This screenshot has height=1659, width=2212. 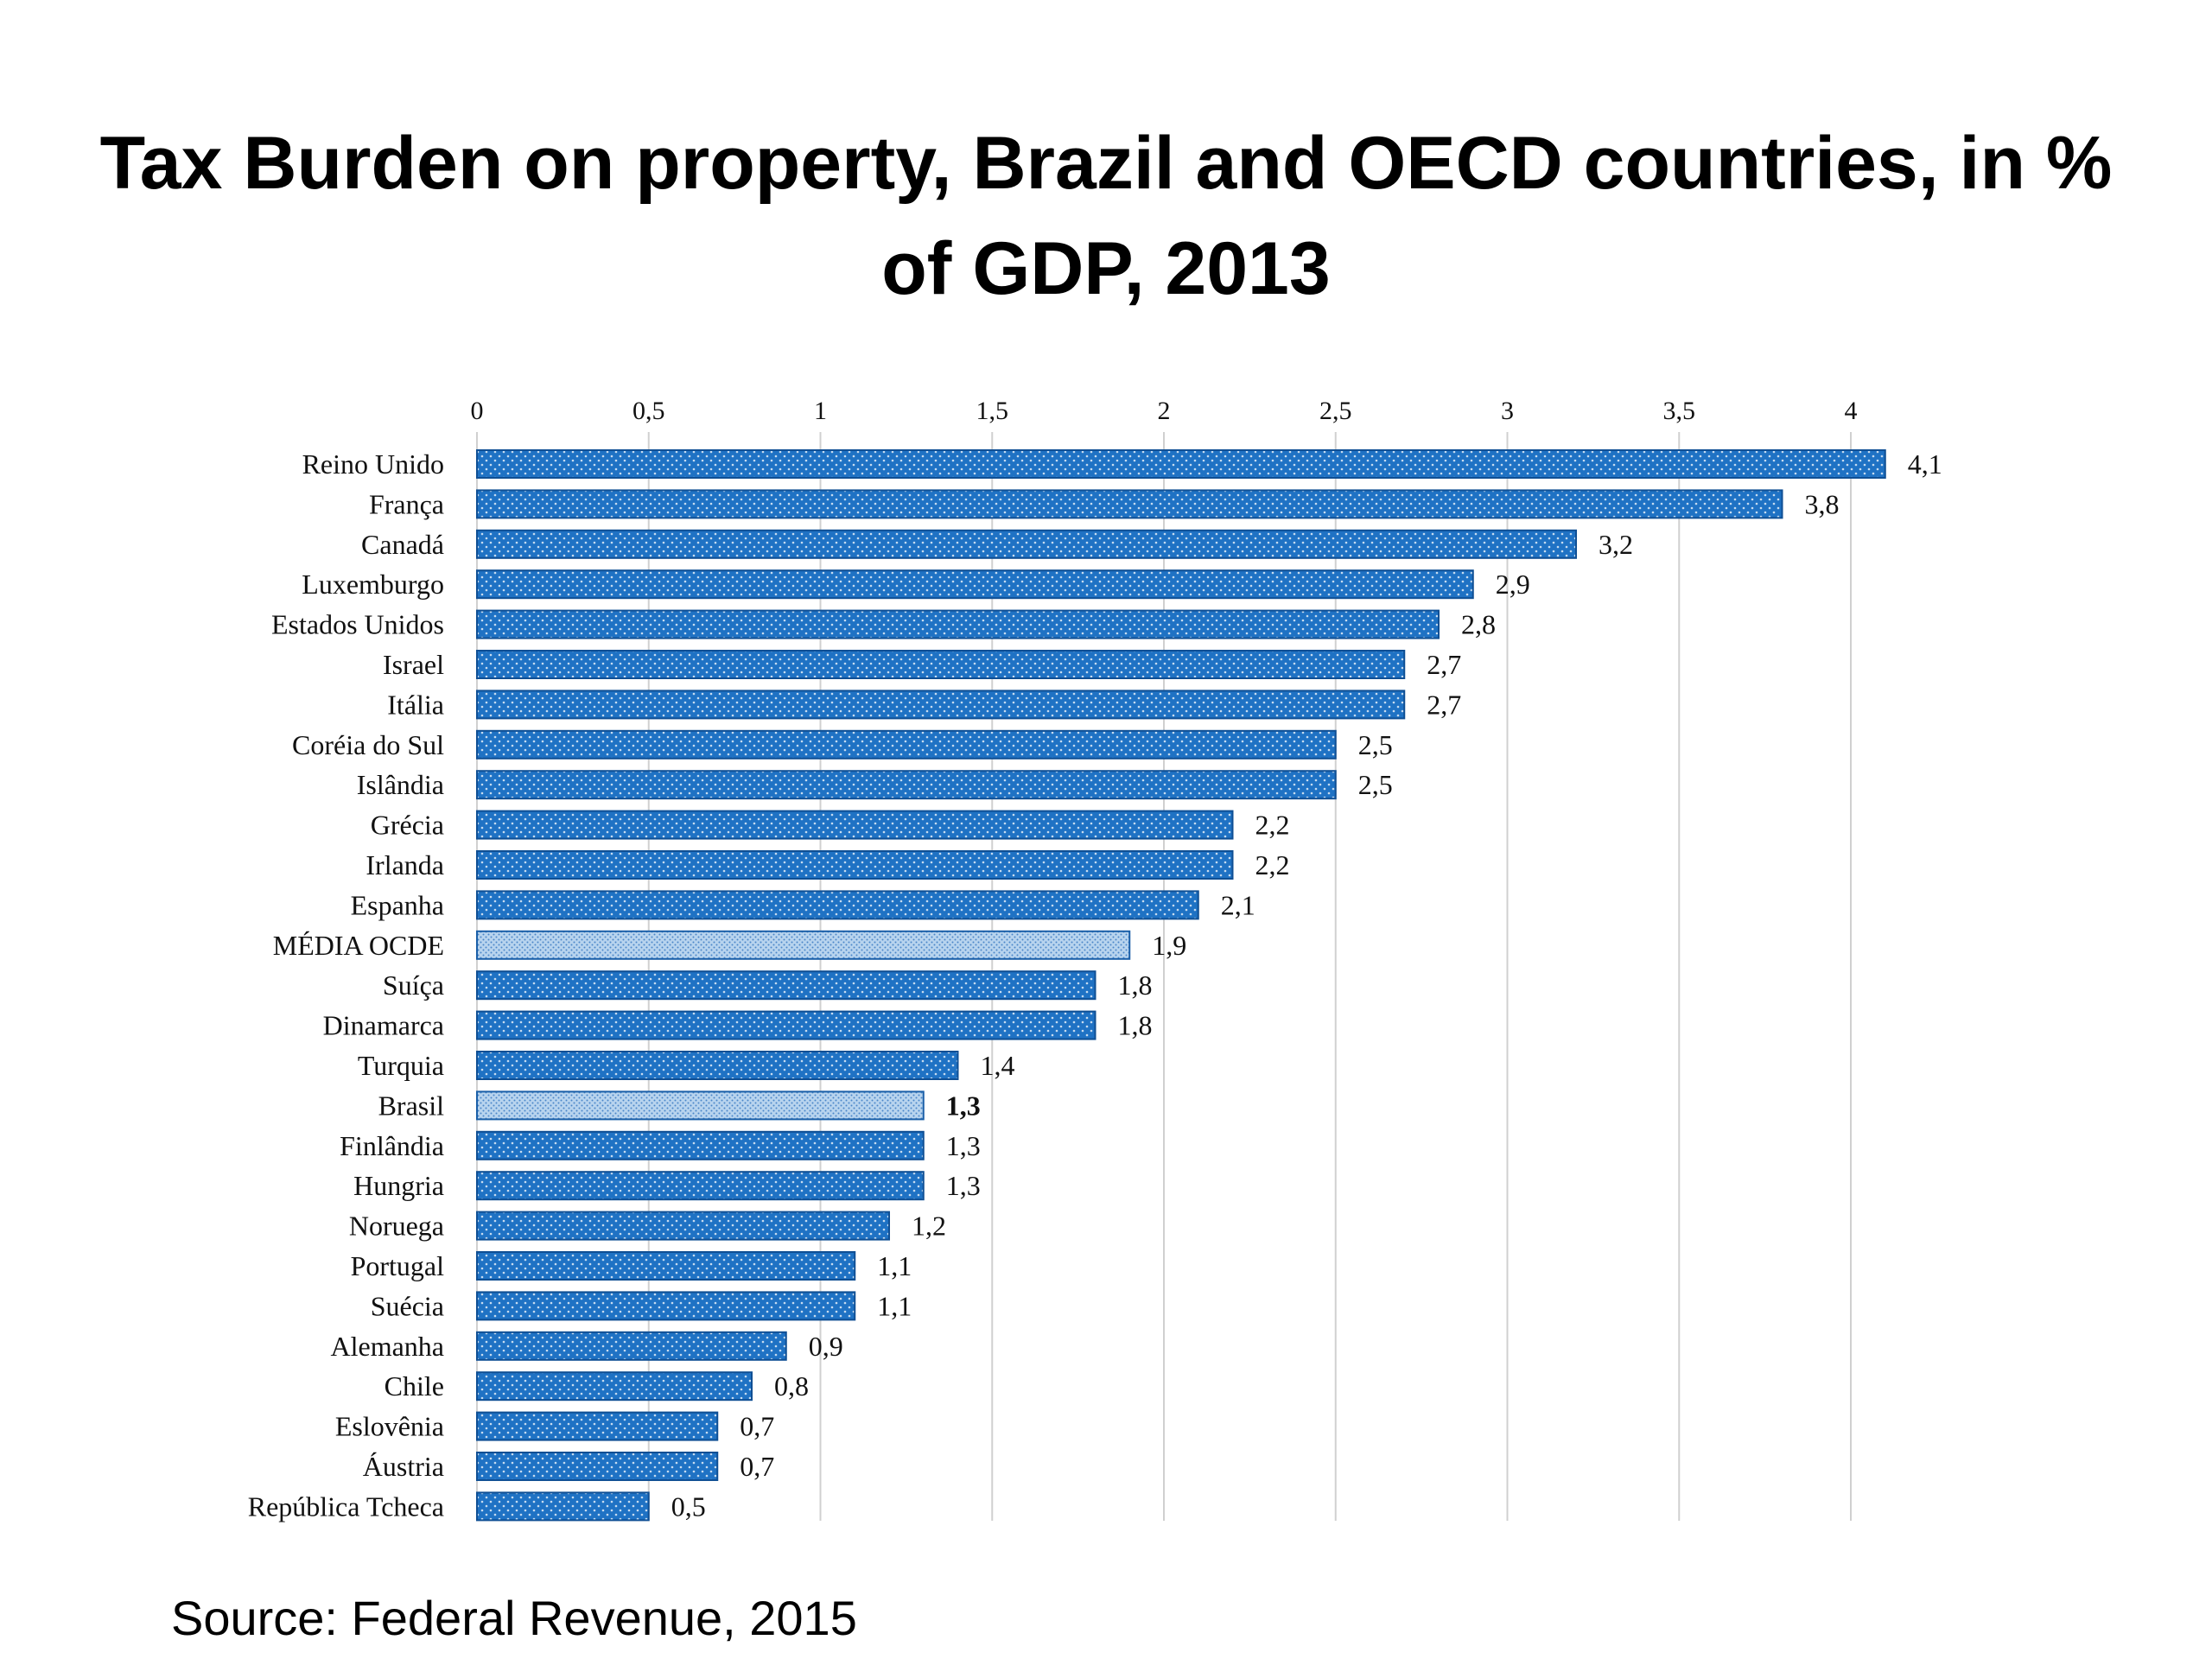 I want to click on value-label: 1,9, so click(x=1169, y=945).